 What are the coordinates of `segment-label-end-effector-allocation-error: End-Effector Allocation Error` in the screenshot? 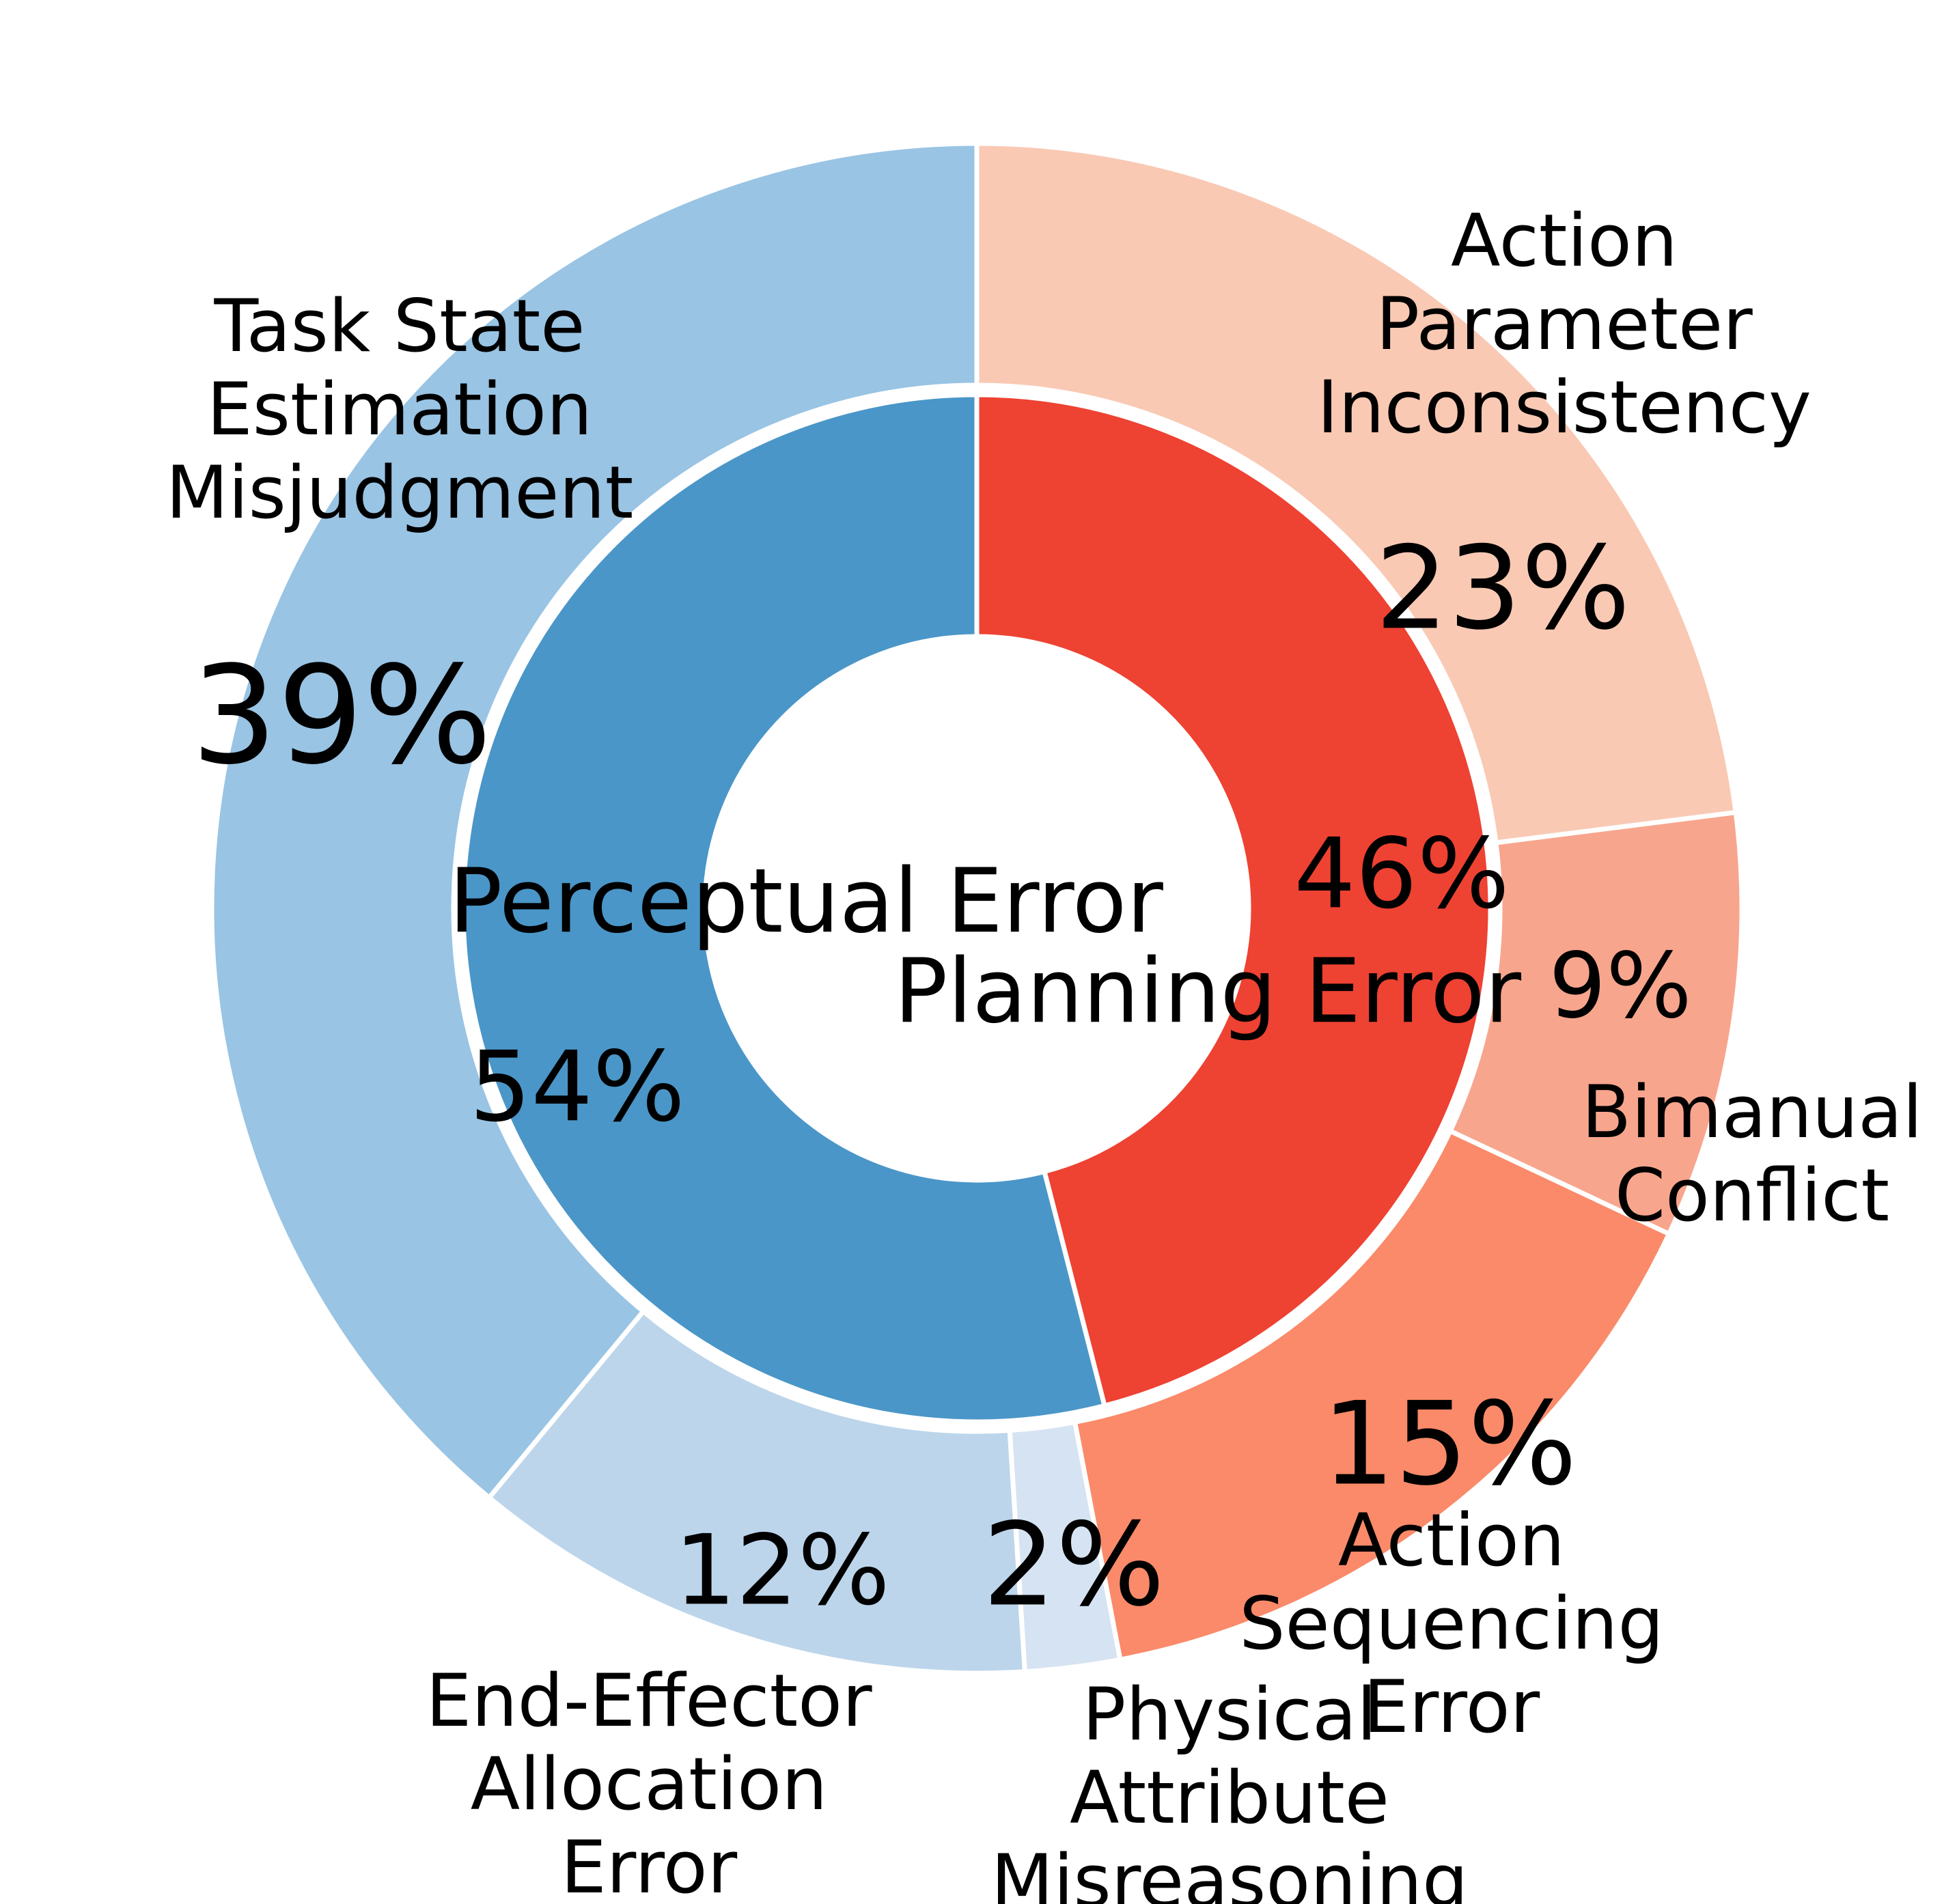 It's located at (649, 1782).